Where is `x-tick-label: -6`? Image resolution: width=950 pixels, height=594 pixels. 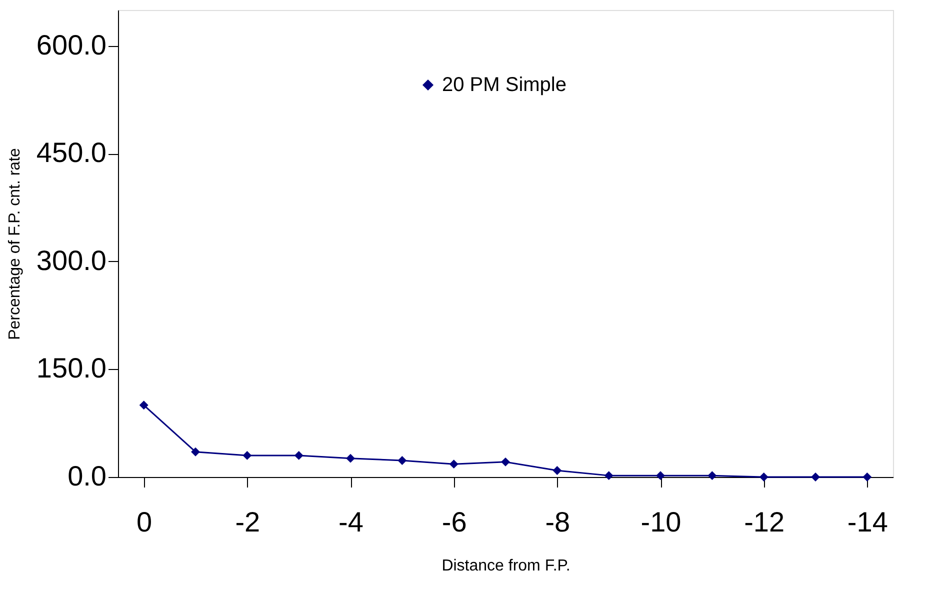
x-tick-label: -6 is located at coordinates (454, 522).